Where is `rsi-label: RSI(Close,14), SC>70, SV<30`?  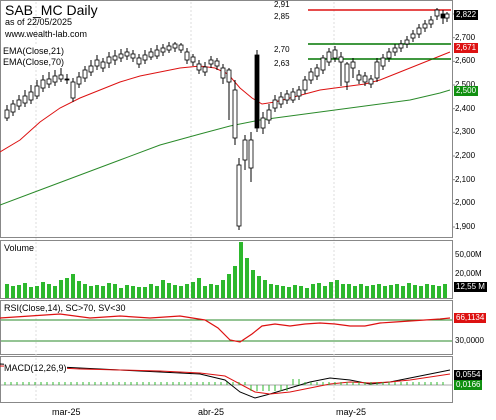
rsi-label: RSI(Close,14), SC>70, SV<30 is located at coordinates (65, 308).